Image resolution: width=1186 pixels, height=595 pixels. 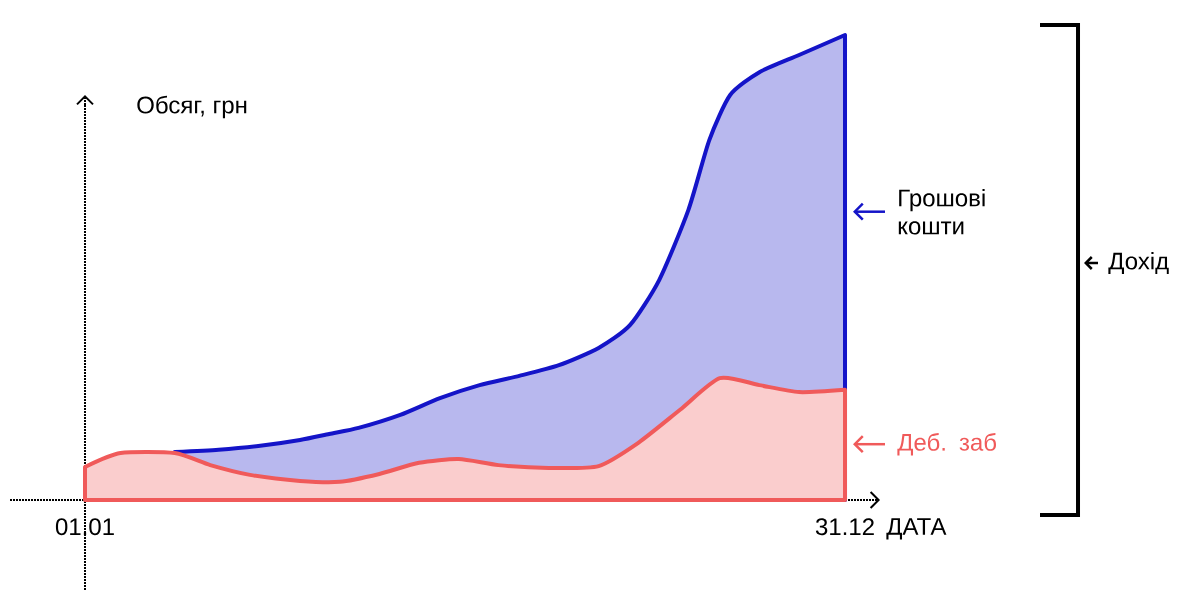 What do you see at coordinates (84, 527) in the screenshot?
I see `x-tick-label: 01.01` at bounding box center [84, 527].